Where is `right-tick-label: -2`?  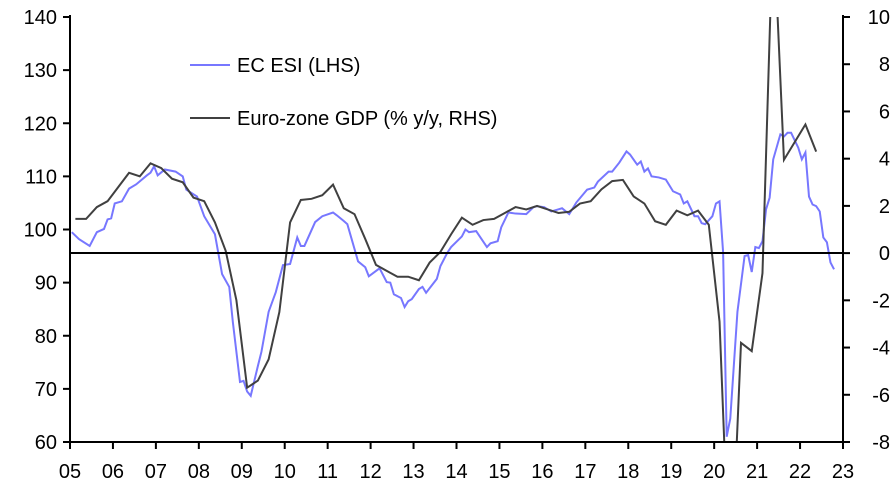
right-tick-label: -2 is located at coordinates (881, 301).